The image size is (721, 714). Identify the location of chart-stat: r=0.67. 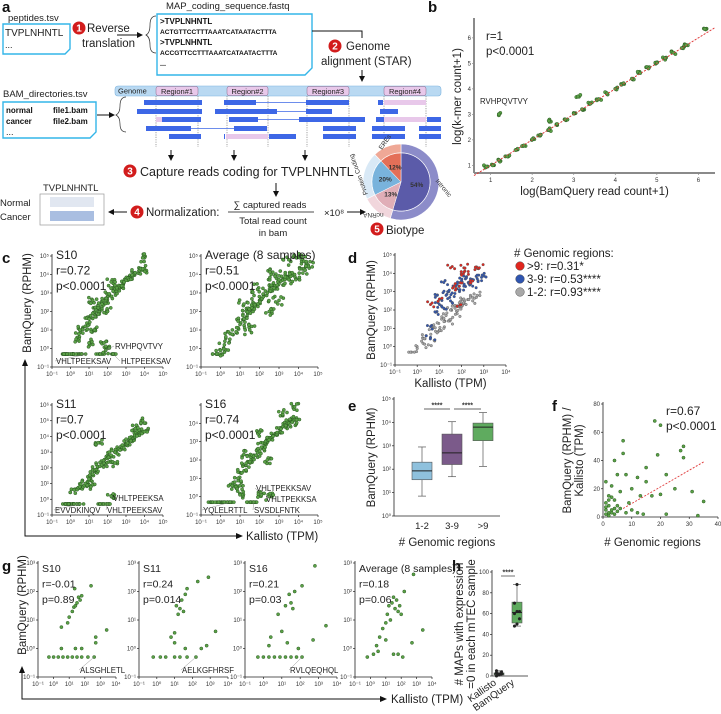
(683, 411).